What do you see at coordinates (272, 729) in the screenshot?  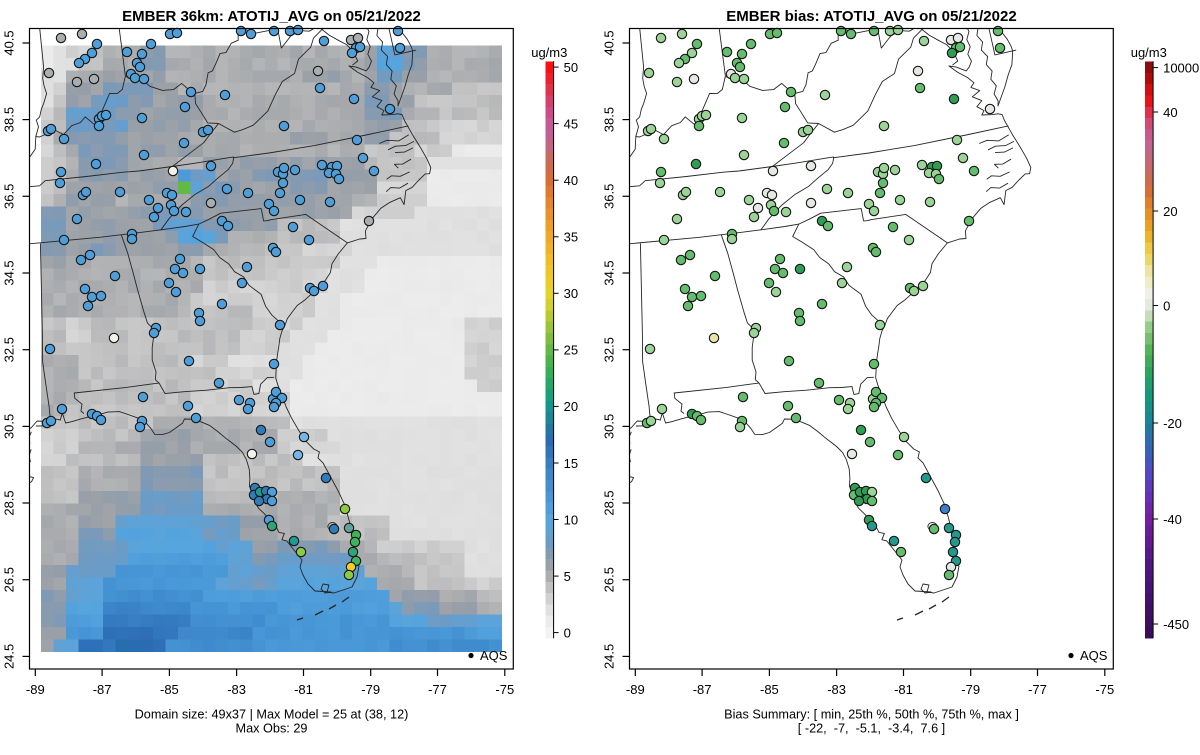 I see `svg-text: Max Obs: 29` at bounding box center [272, 729].